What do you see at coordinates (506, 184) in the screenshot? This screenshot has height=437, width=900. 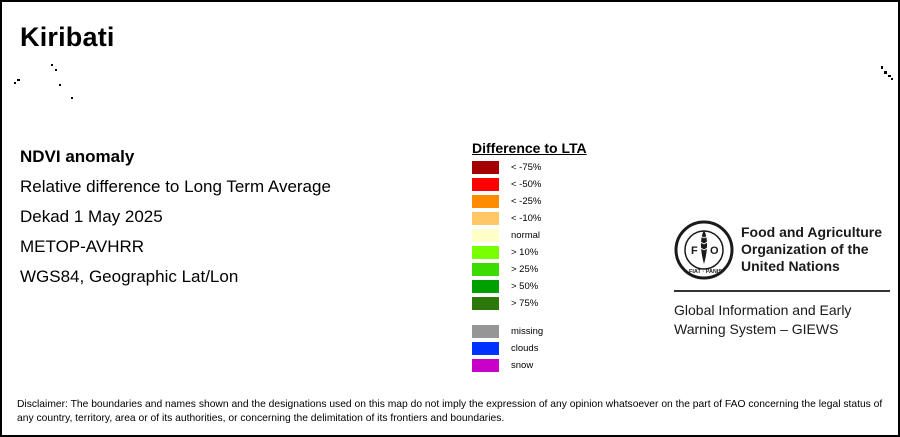 I see `legend-item: < -50%` at bounding box center [506, 184].